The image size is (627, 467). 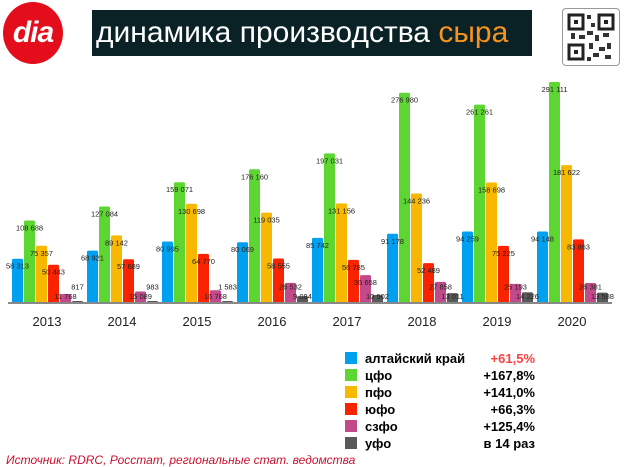 What do you see at coordinates (191, 211) in the screenshot?
I see `data-label: 130 698` at bounding box center [191, 211].